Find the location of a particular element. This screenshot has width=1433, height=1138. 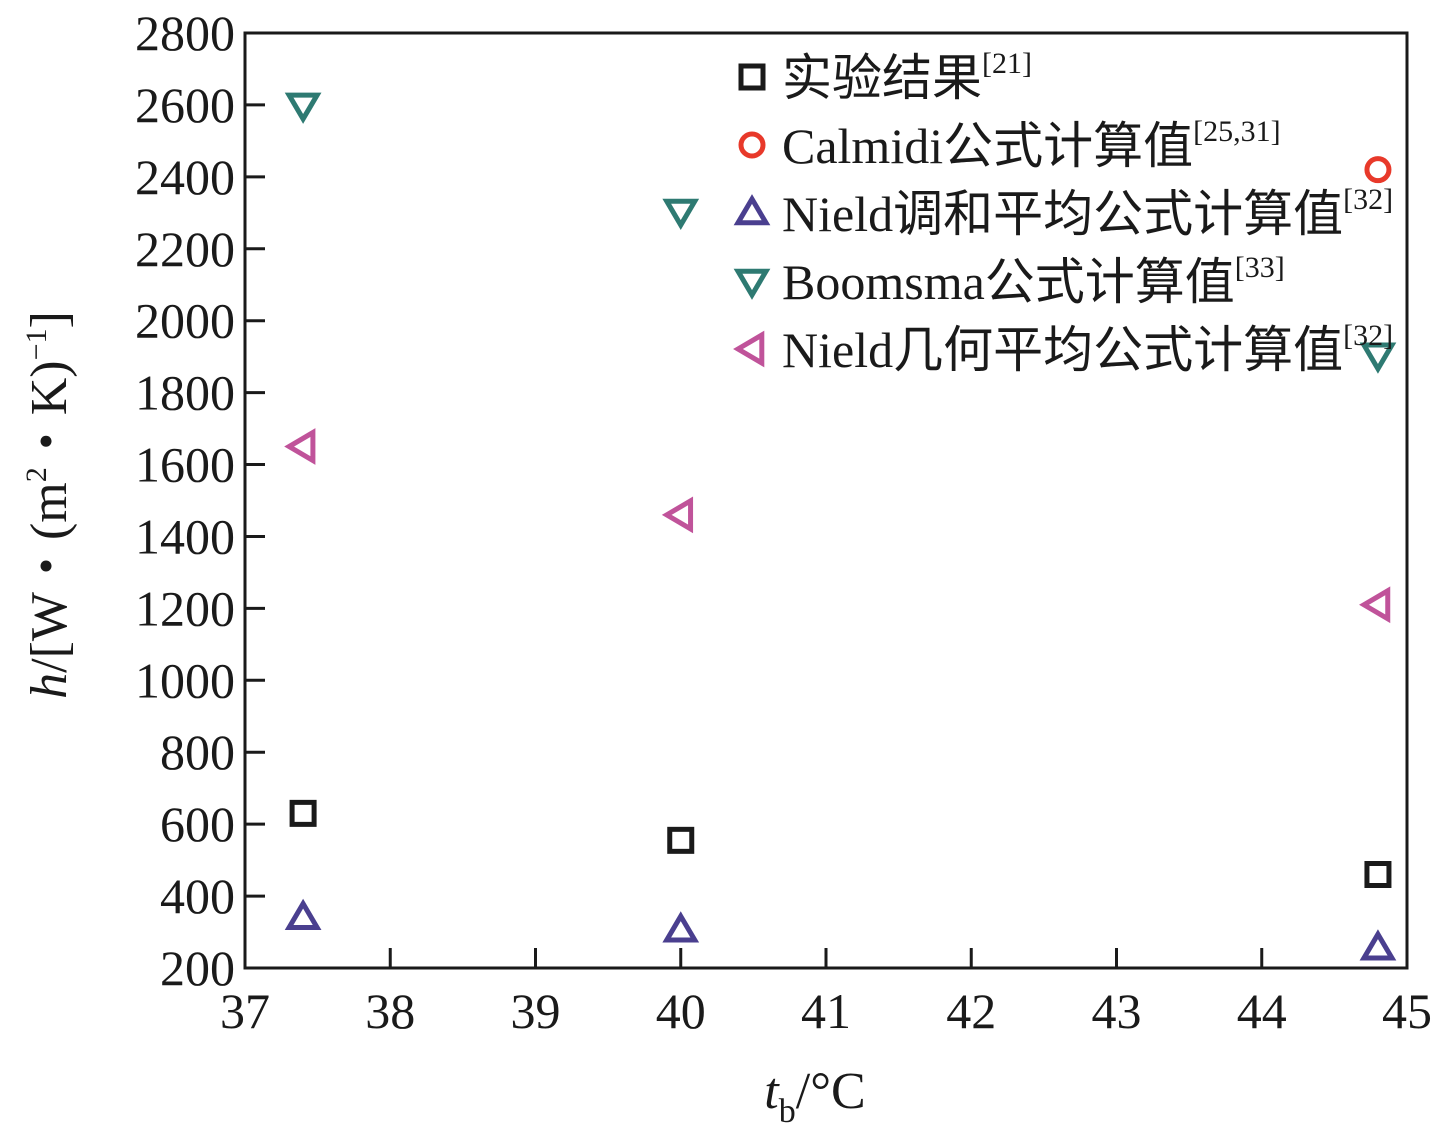

x-tick-label: 41 is located at coordinates (826, 1011).